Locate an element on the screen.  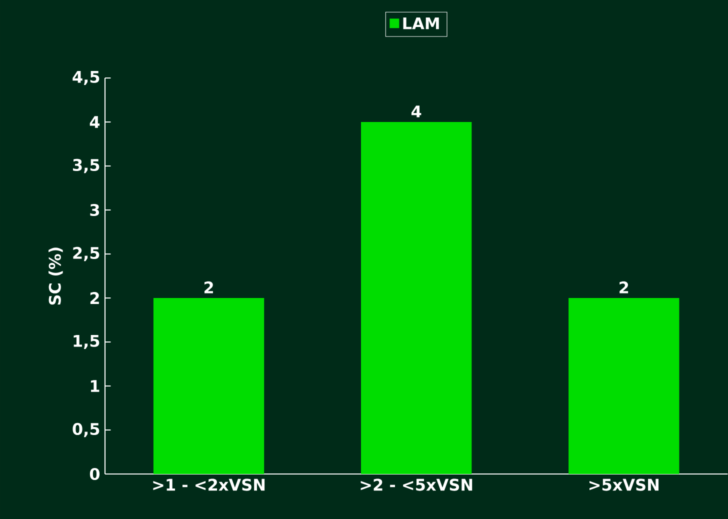
y-tick-label: 4 is located at coordinates (95, 122).